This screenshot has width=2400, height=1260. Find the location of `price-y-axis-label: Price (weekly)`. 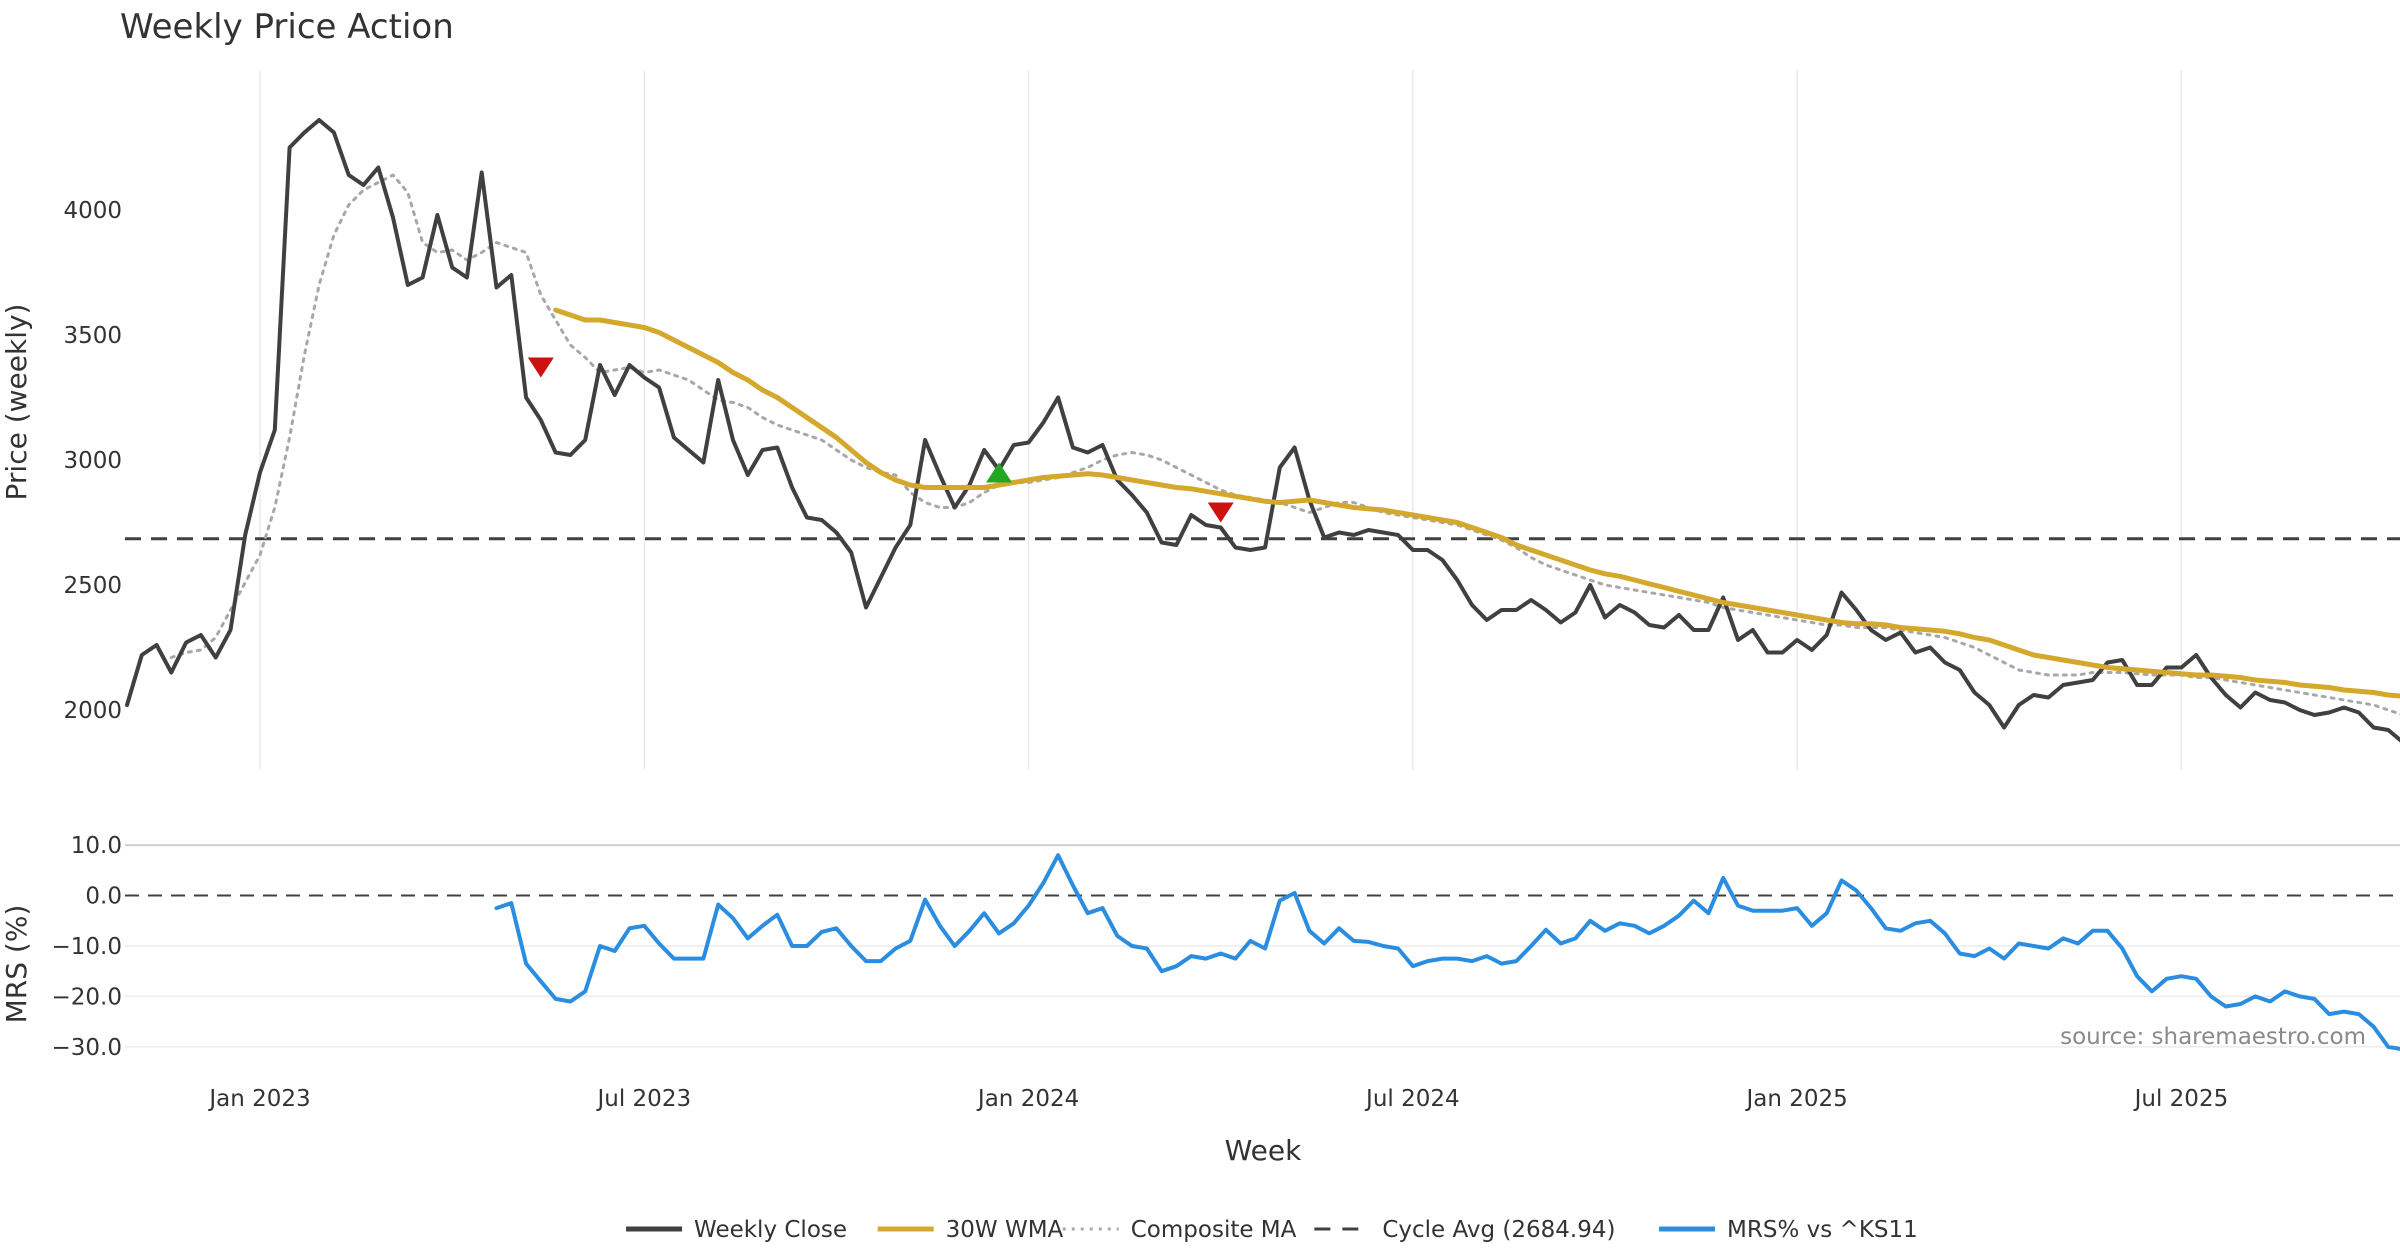

price-y-axis-label: Price (weekly) is located at coordinates (16, 402).